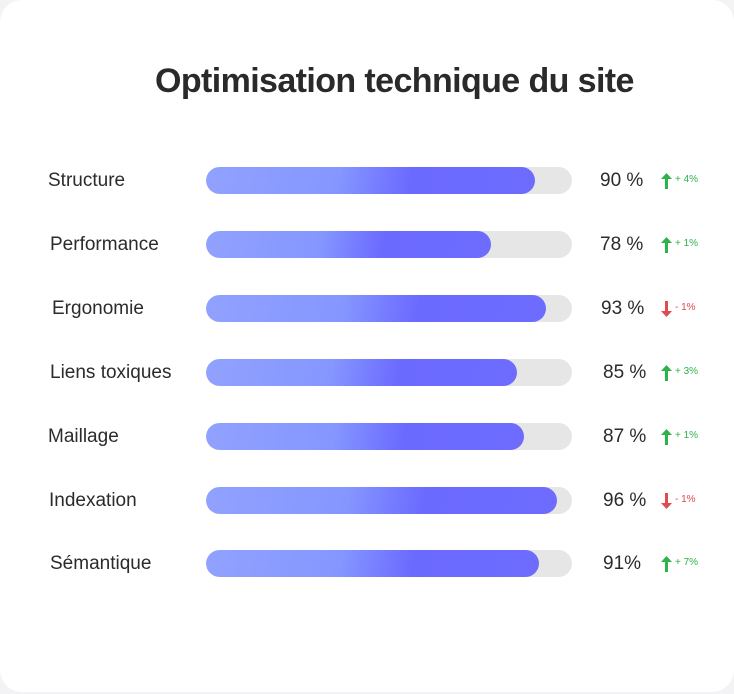 The image size is (734, 694). I want to click on value-label: 87 %, so click(625, 436).